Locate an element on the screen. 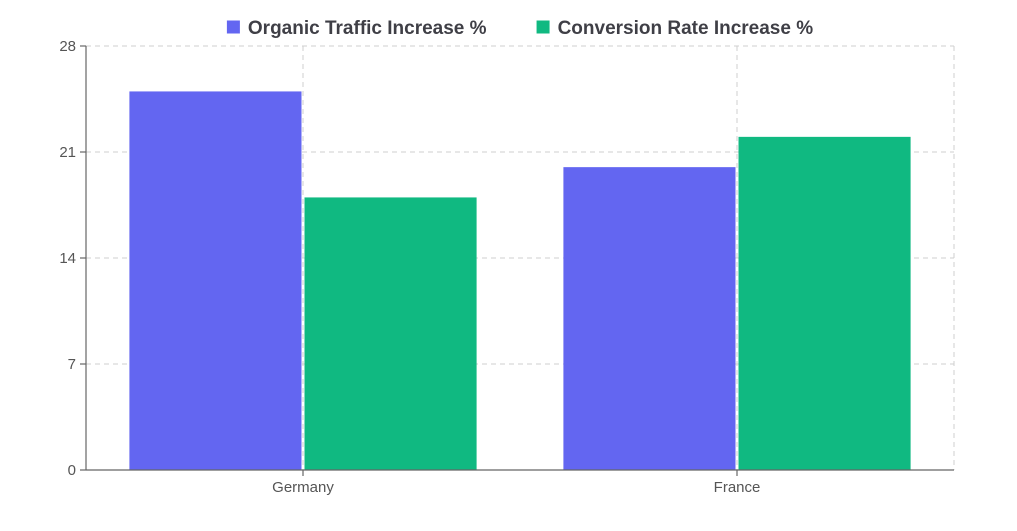  x-tick-label: Germany is located at coordinates (303, 487).